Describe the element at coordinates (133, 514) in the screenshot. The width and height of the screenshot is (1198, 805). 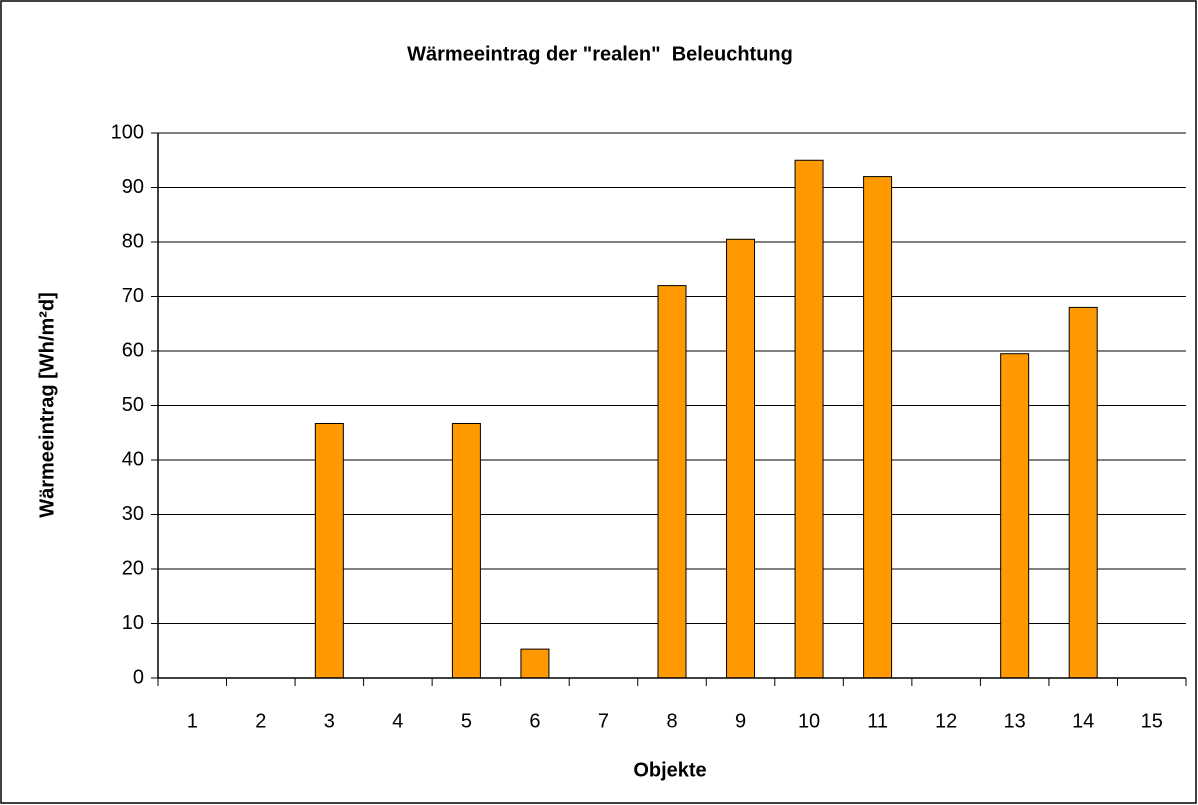
I see `y-tick-label: 30` at that location.